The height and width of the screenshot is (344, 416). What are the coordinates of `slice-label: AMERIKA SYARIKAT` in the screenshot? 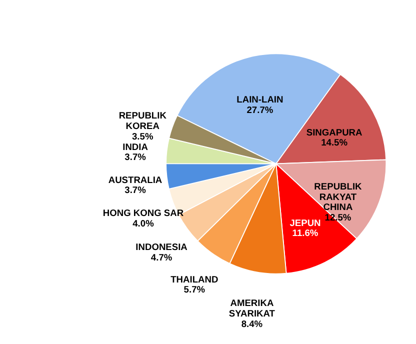 It's located at (252, 308).